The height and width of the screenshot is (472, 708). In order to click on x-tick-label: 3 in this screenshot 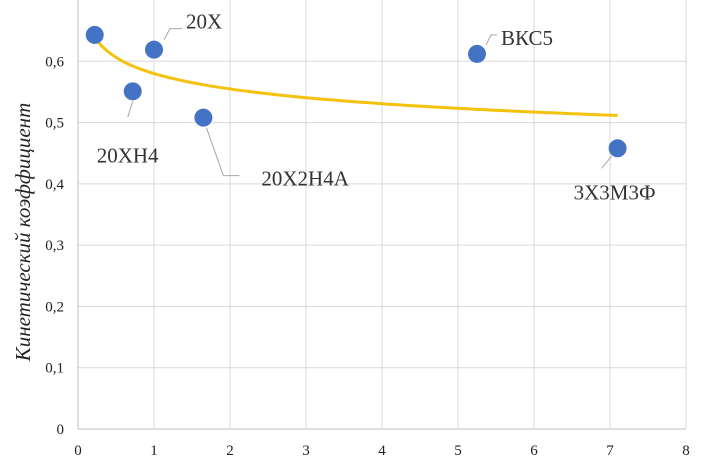, I will do `click(306, 451)`.